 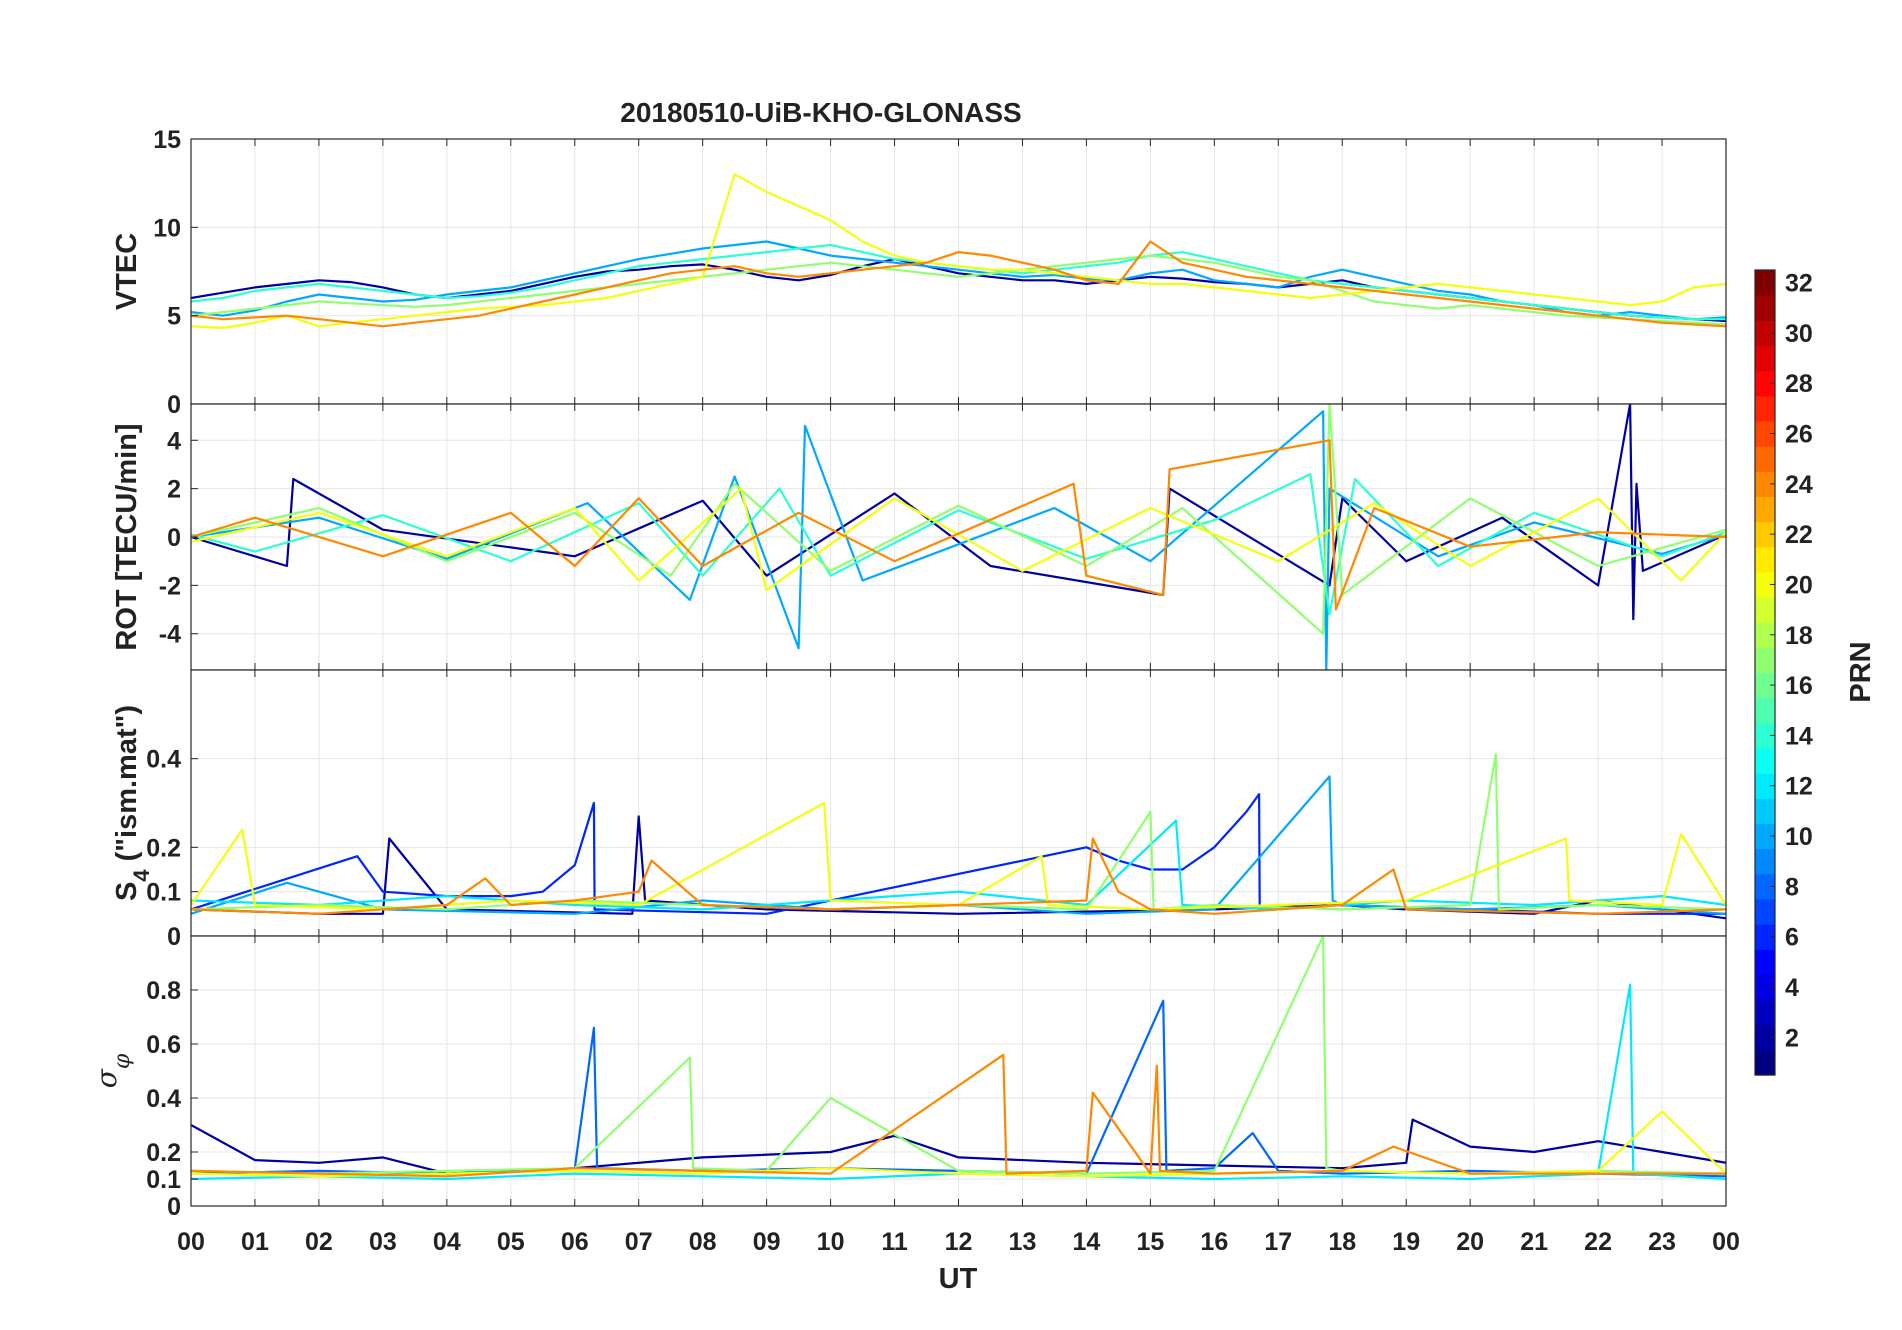 I want to click on colorbar-label: PRN, so click(x=1861, y=671).